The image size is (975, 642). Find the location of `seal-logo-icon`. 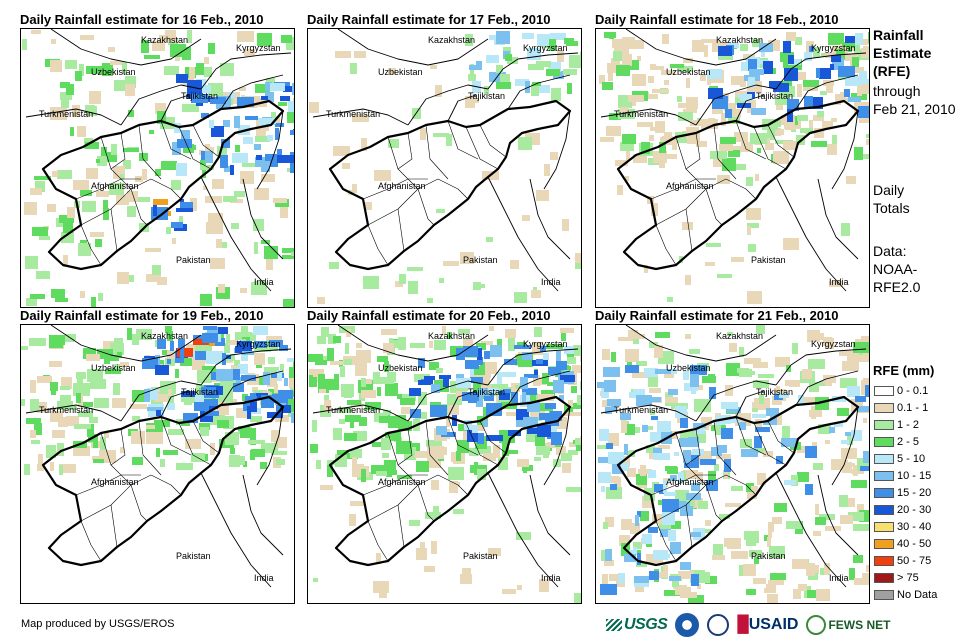

seal-logo-icon is located at coordinates (718, 625).